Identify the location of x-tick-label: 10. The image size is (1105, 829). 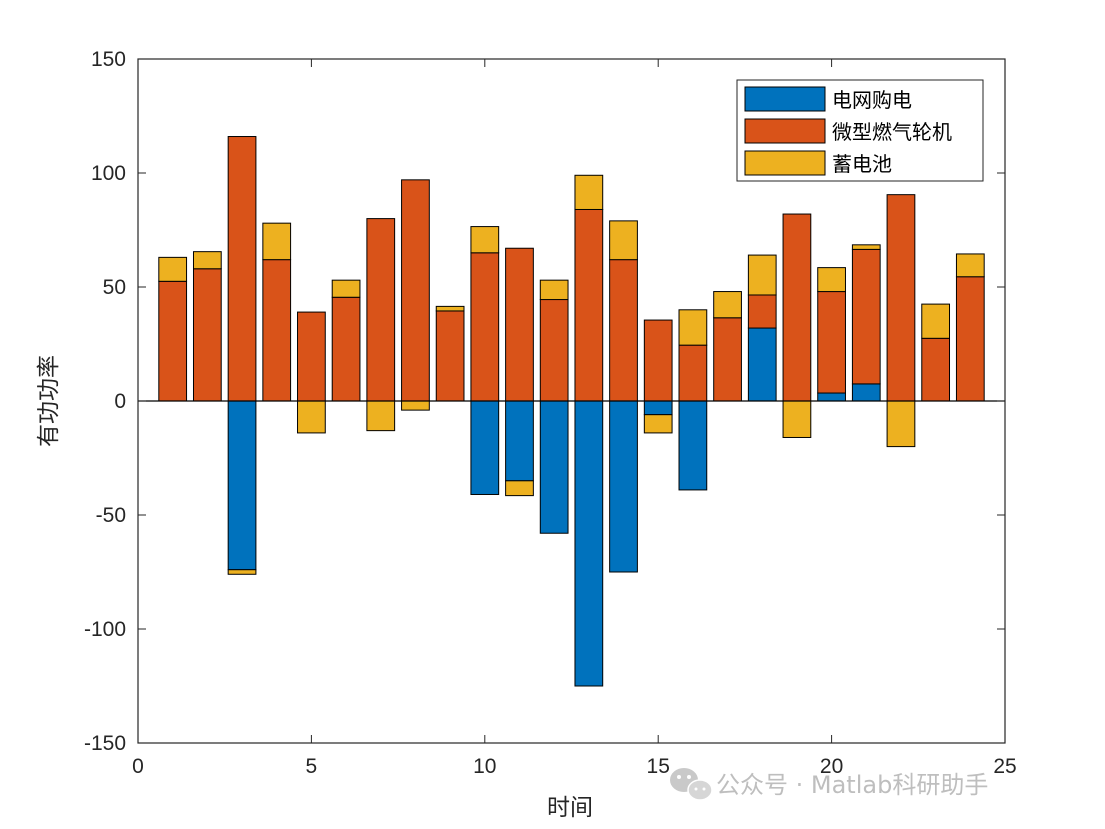
(484, 766).